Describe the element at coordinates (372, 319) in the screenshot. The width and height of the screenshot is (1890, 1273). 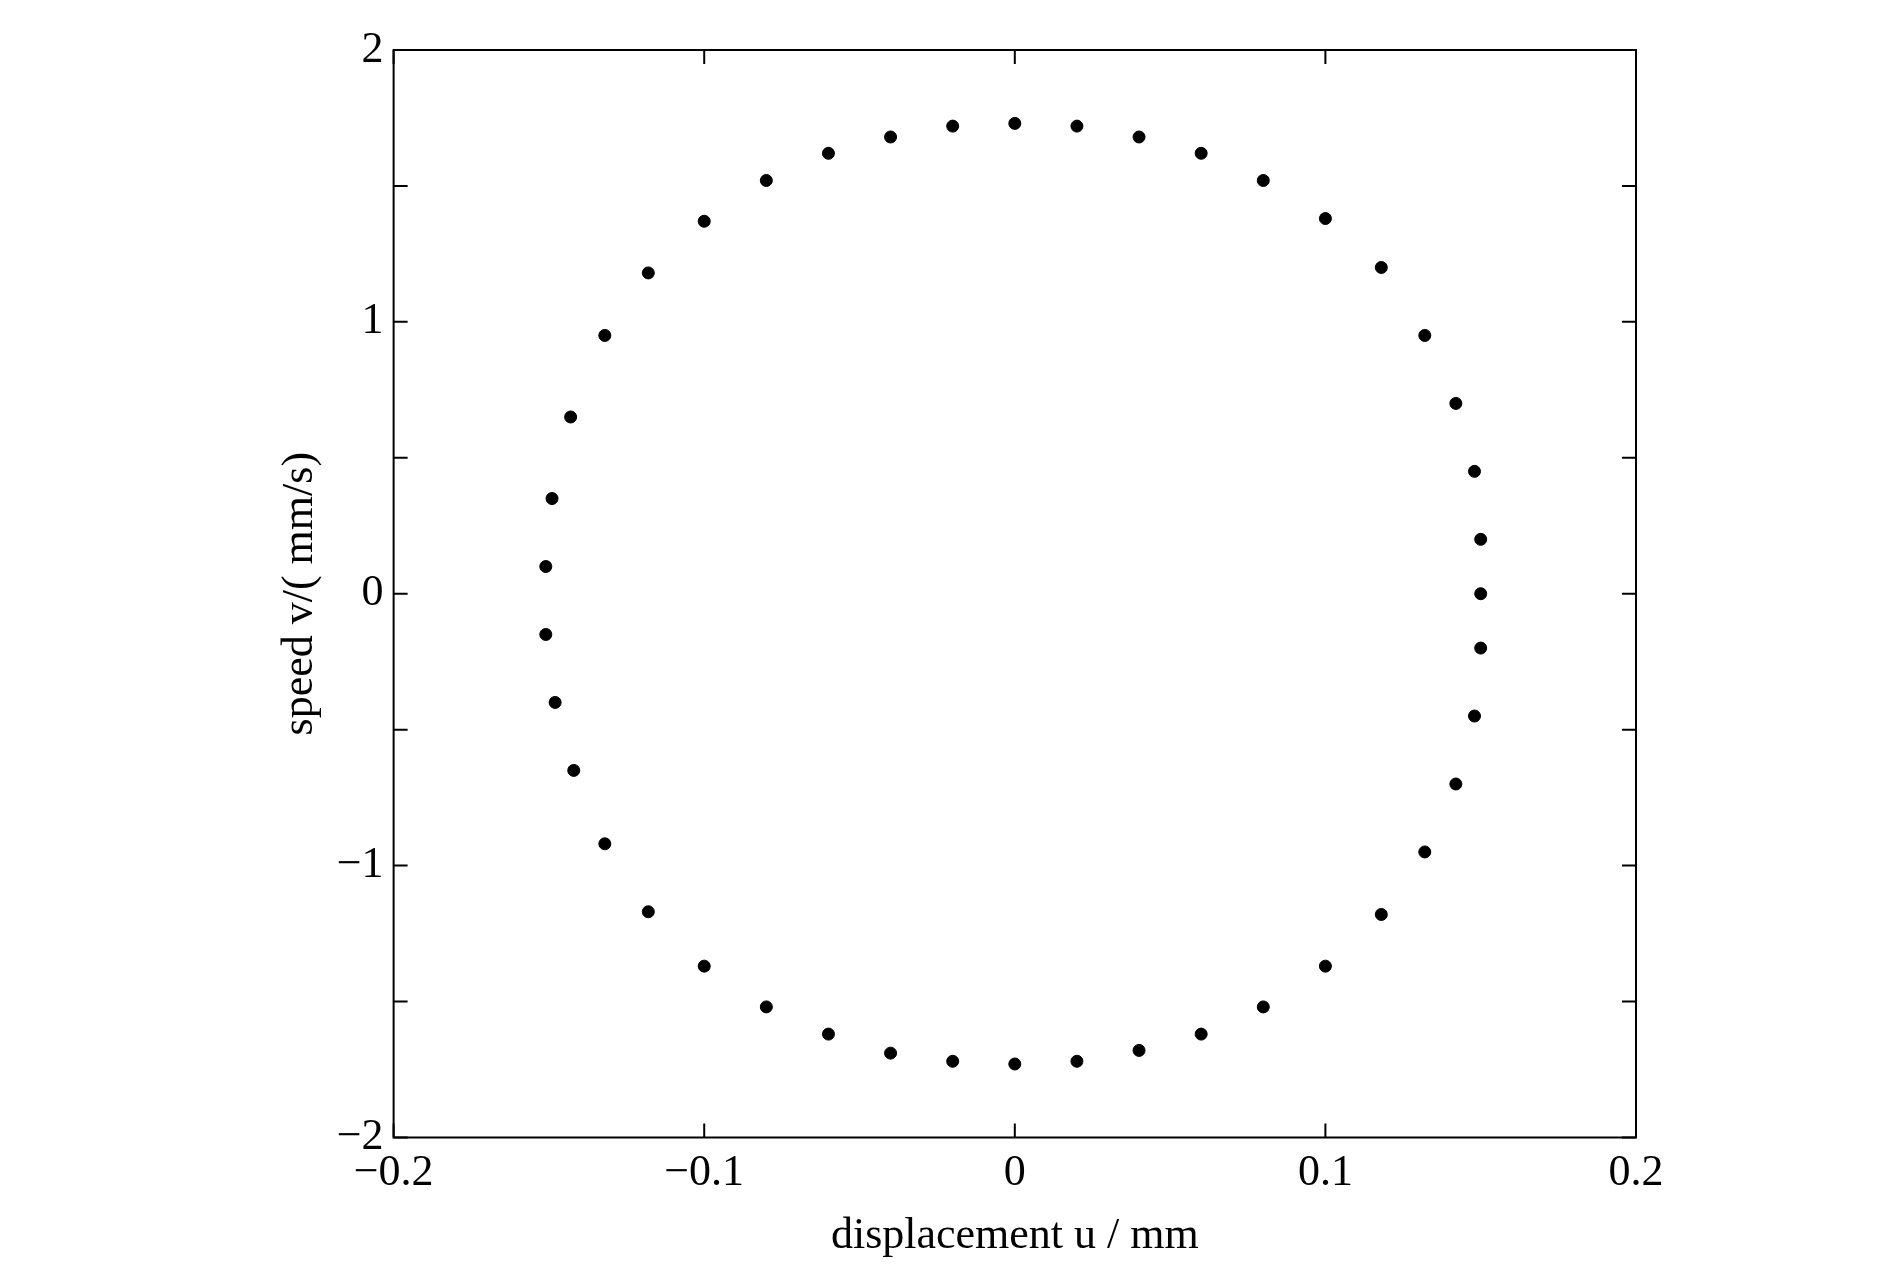
I see `y-tick-label: 1` at that location.